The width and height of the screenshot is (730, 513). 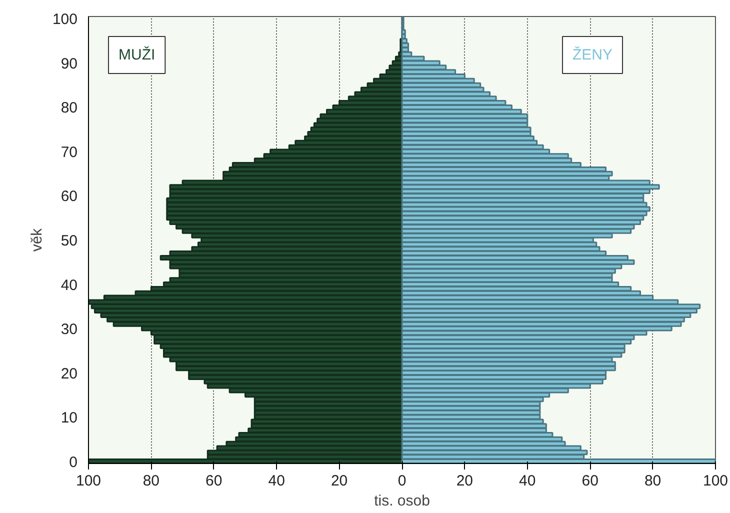 I want to click on y-tick-label: 0, so click(x=73, y=462).